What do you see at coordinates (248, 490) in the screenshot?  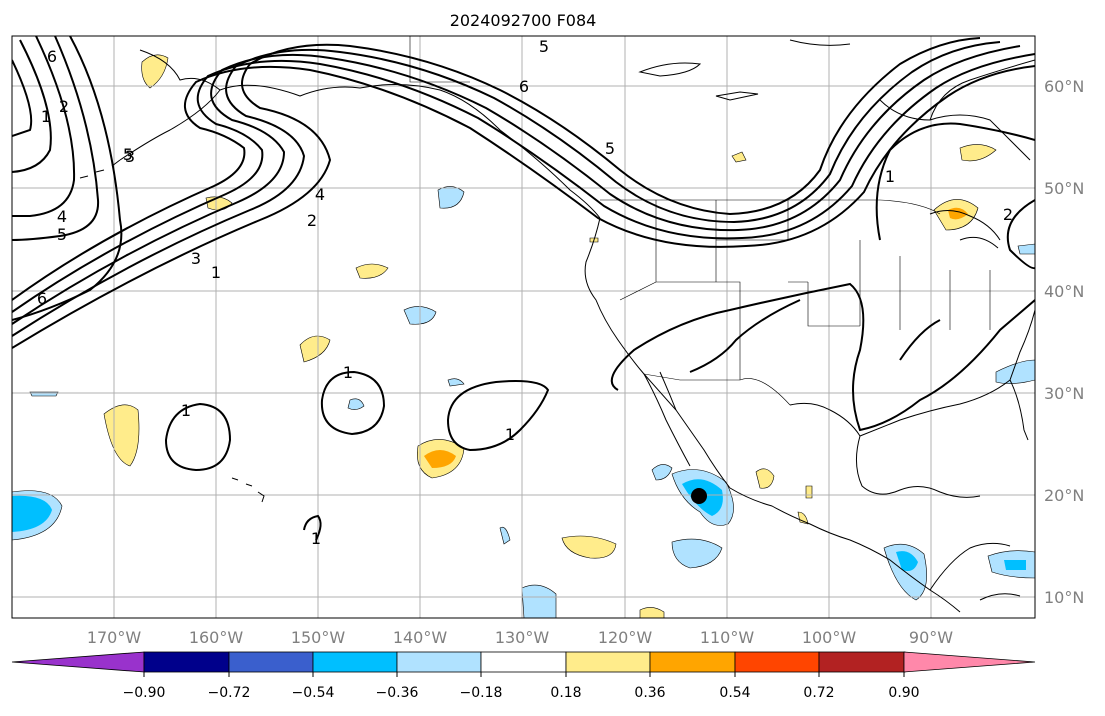 I see `hawaii-islands` at bounding box center [248, 490].